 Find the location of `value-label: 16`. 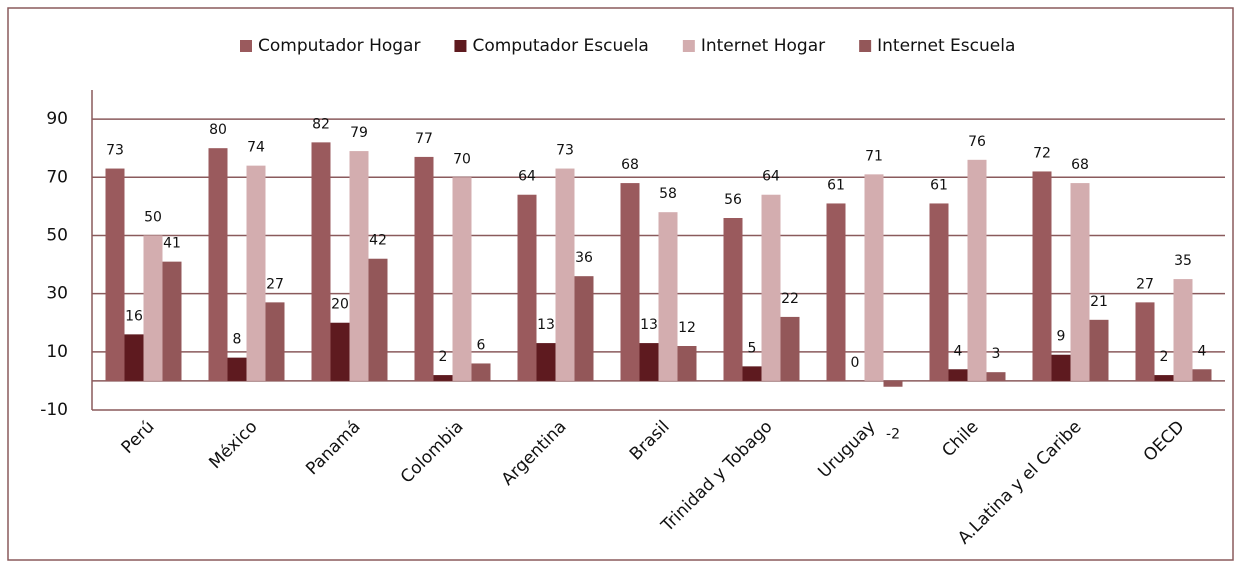

value-label: 16 is located at coordinates (134, 316).